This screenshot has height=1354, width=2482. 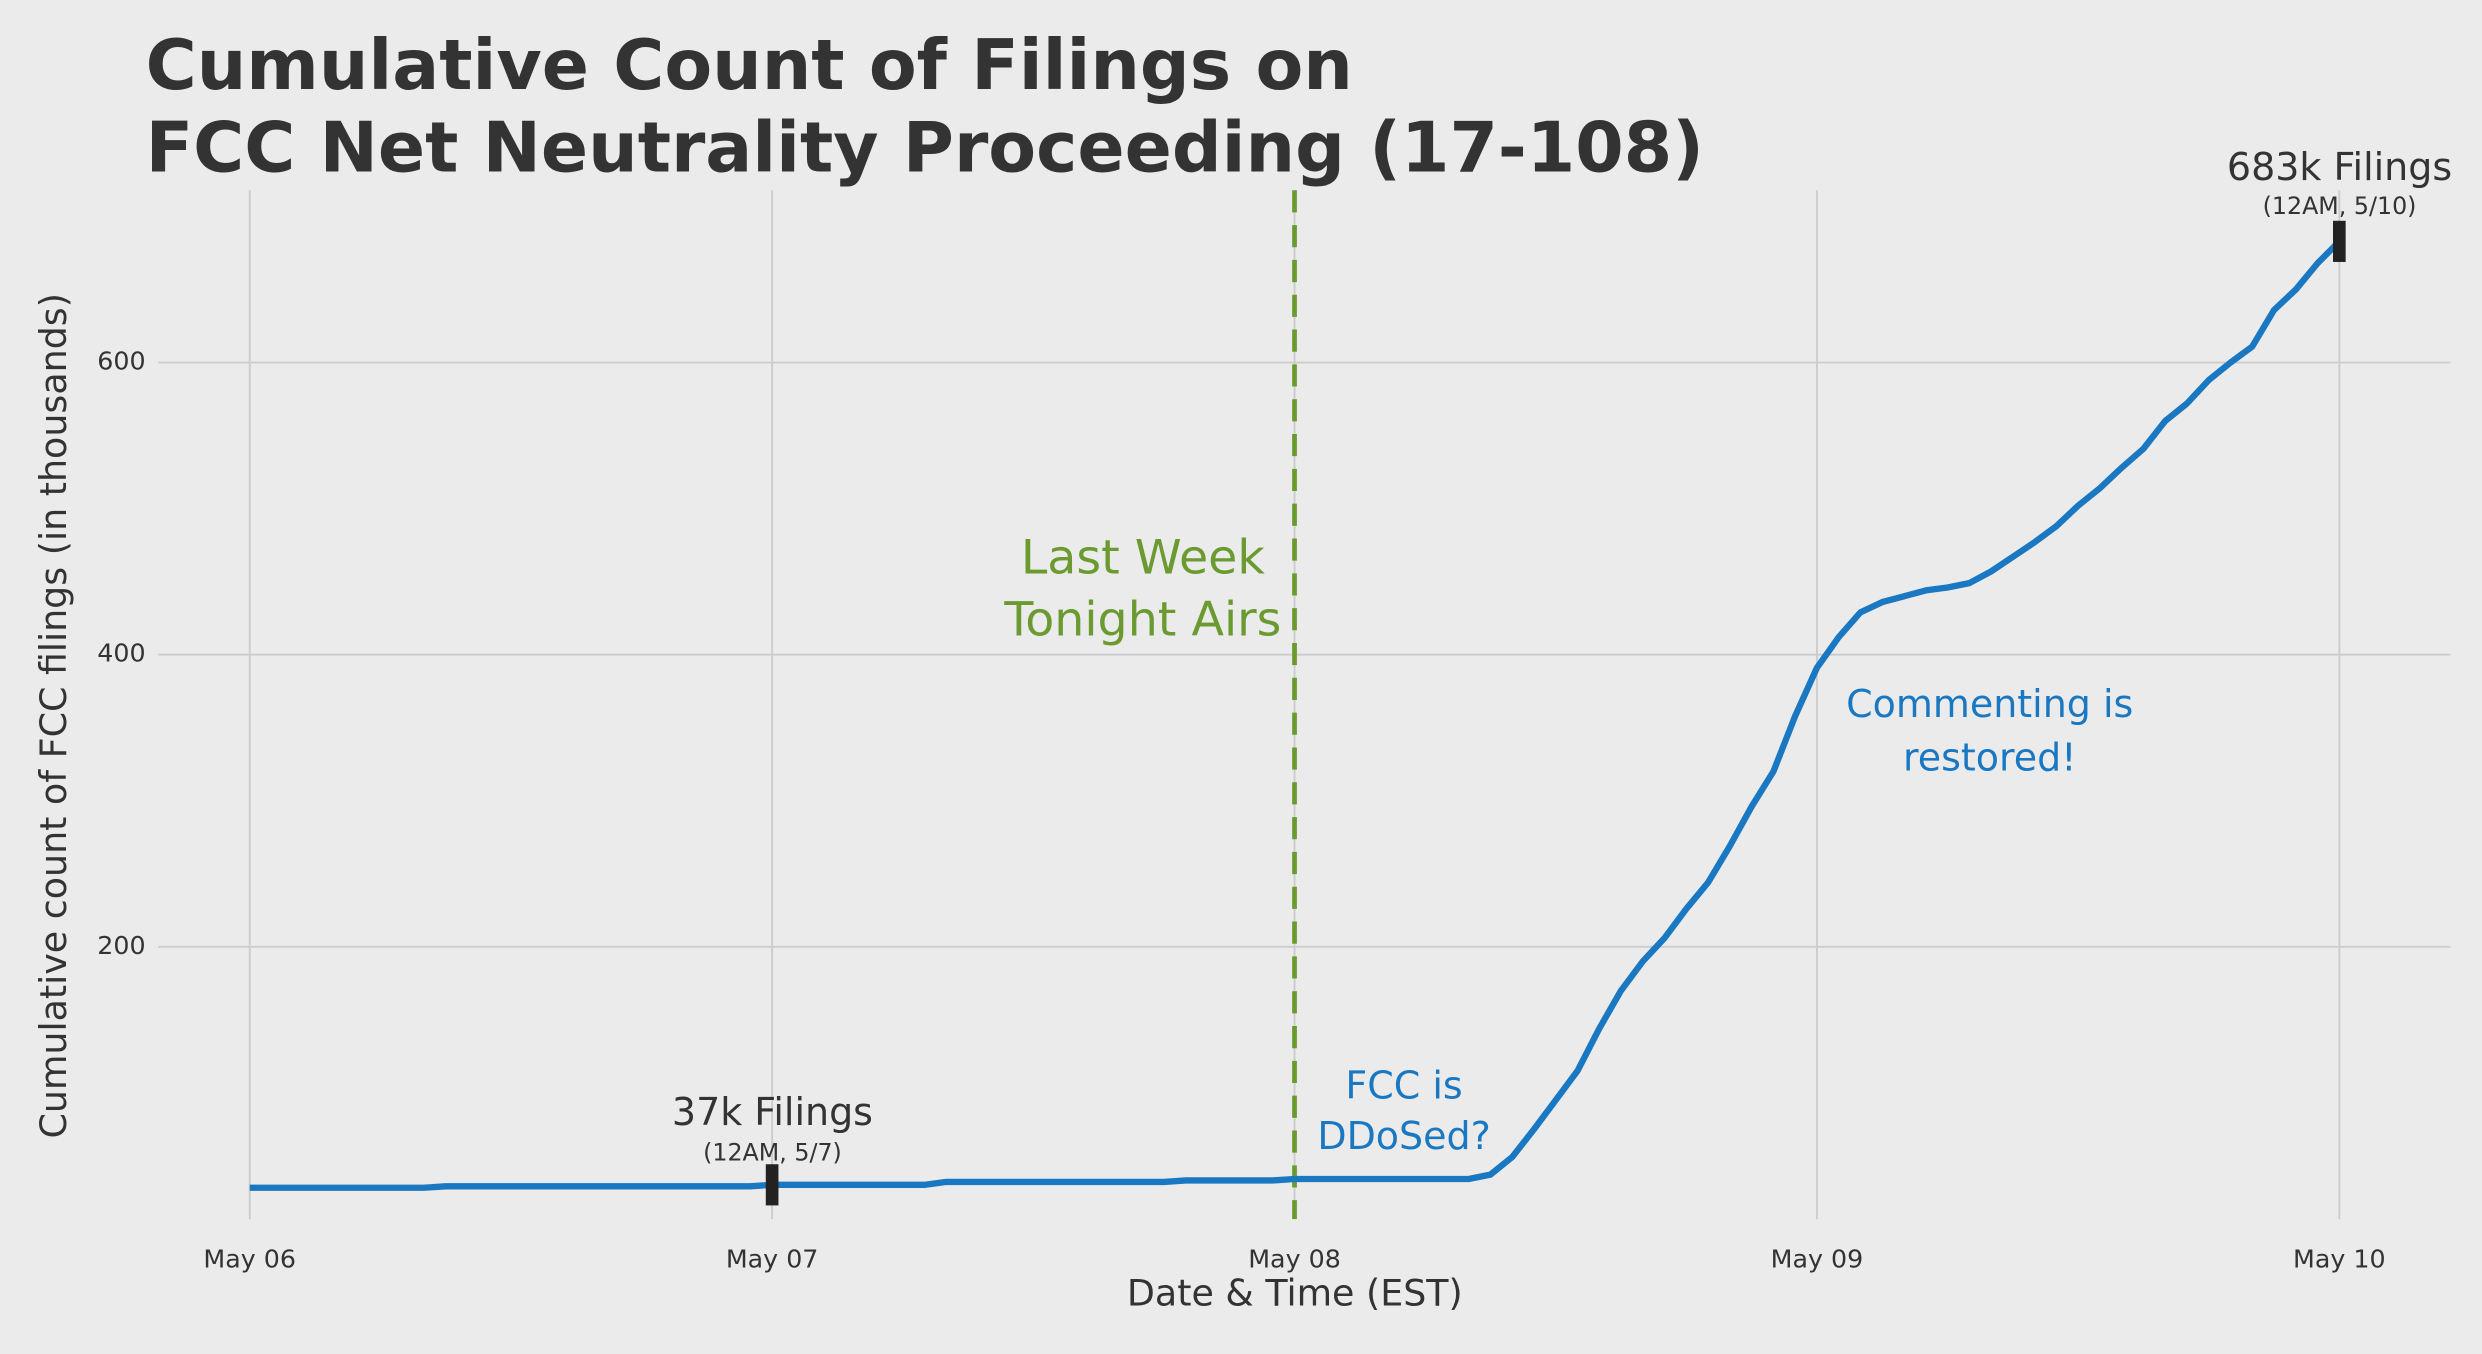 What do you see at coordinates (2339, 167) in the screenshot?
I see `annotation: 683k Filings` at bounding box center [2339, 167].